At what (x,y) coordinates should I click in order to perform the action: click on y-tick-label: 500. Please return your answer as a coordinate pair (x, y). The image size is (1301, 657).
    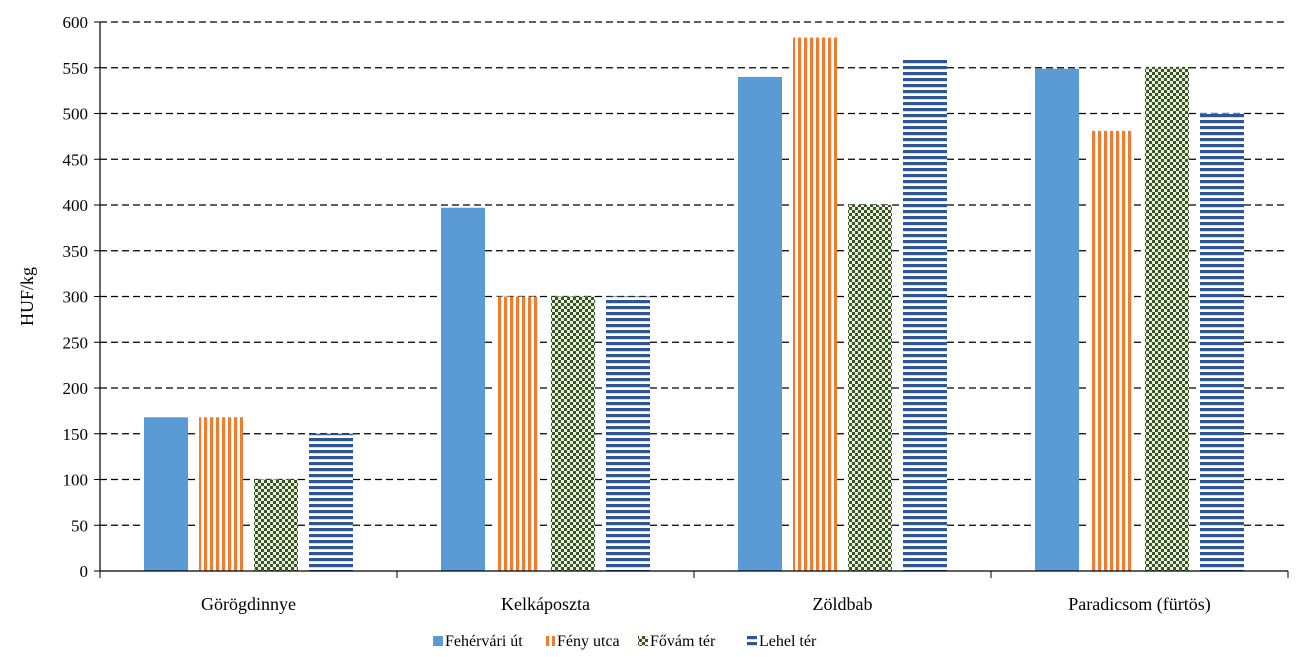
    Looking at the image, I should click on (76, 114).